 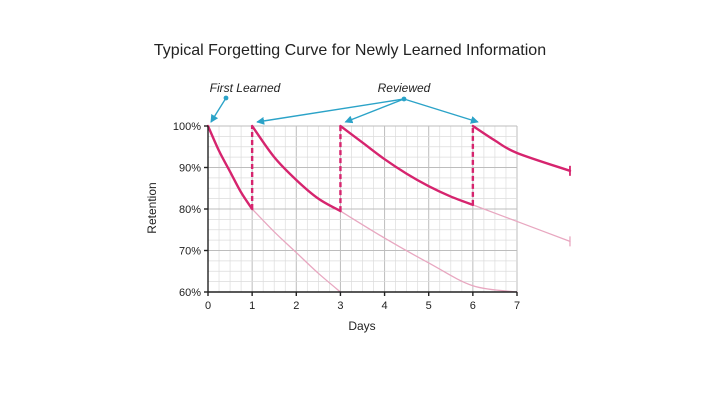 I want to click on x-tick-label: 1, so click(x=252, y=306).